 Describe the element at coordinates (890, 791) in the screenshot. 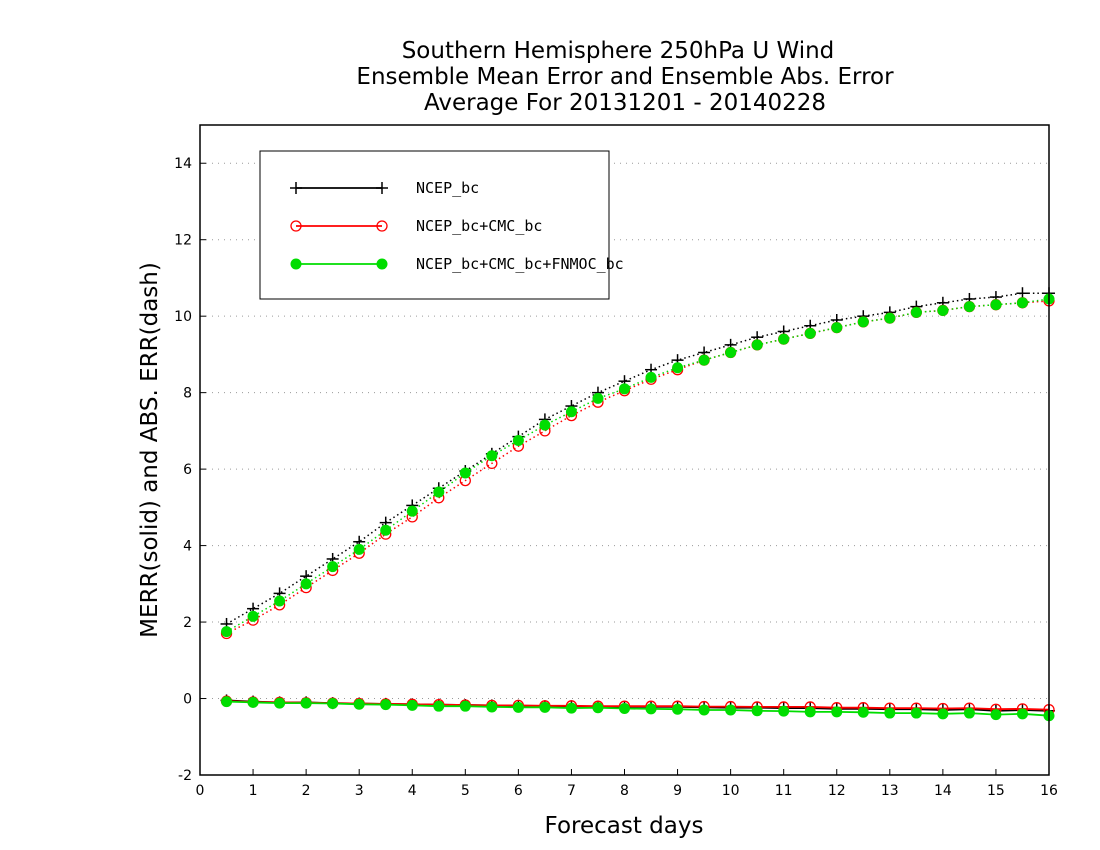

I see `x-tick-label: 13` at that location.